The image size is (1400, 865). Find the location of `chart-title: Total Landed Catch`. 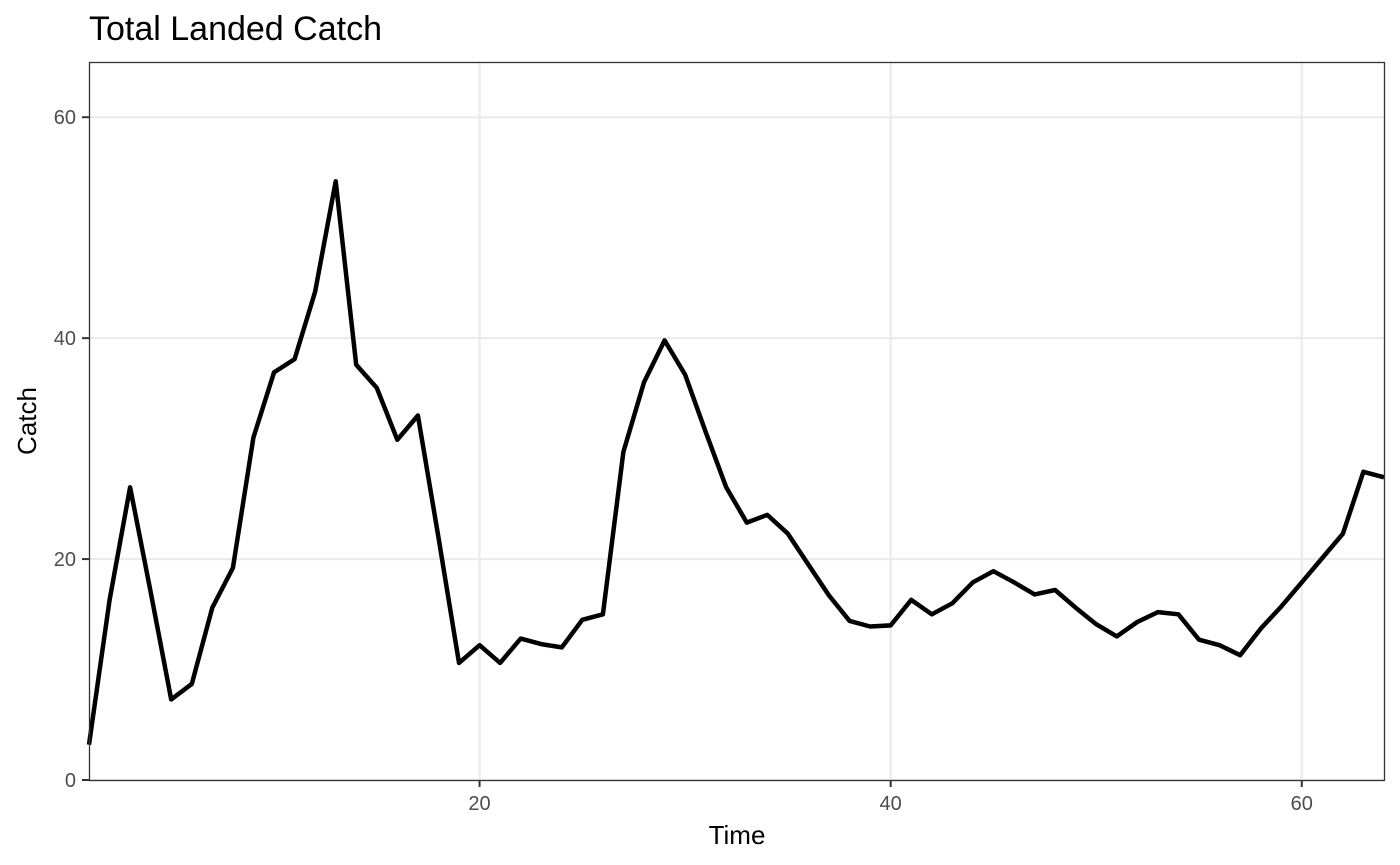

chart-title: Total Landed Catch is located at coordinates (235, 29).